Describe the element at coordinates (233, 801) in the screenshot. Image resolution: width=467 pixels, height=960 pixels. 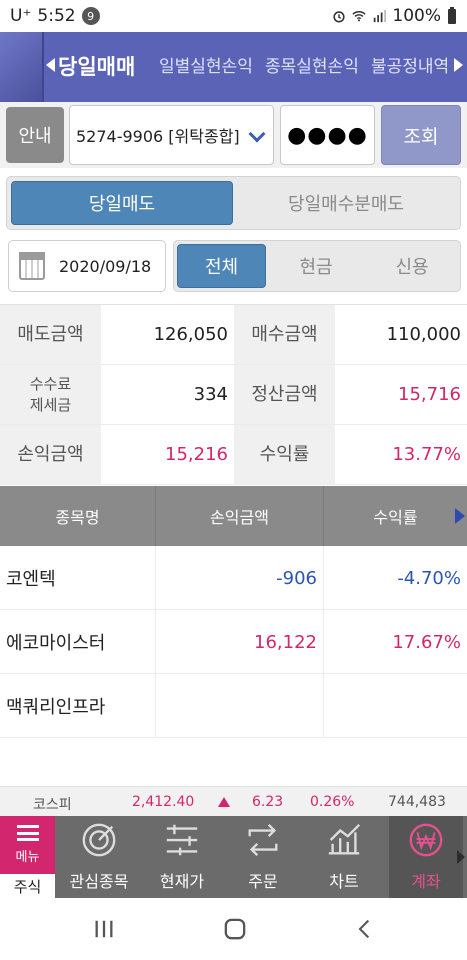
I see `index-ticker: 코스피 2,412.40 6.23 0.26% 744,483` at that location.